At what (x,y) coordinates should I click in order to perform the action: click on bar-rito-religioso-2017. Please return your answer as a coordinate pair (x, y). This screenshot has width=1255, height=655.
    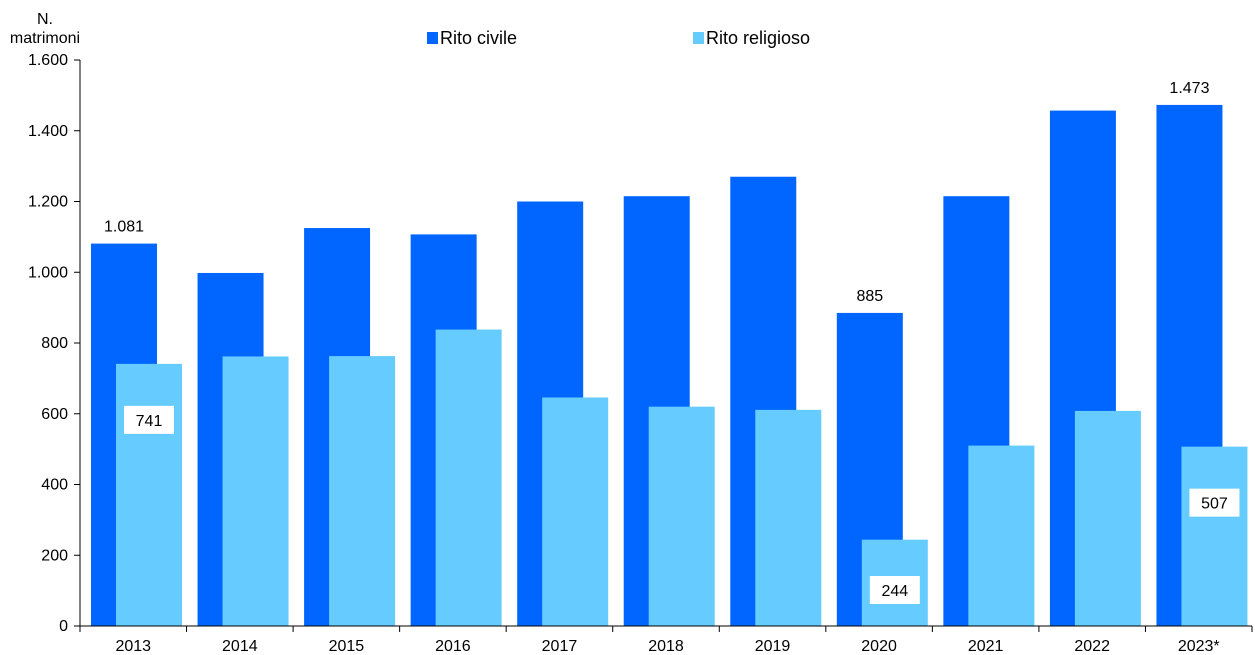
    Looking at the image, I should click on (575, 511).